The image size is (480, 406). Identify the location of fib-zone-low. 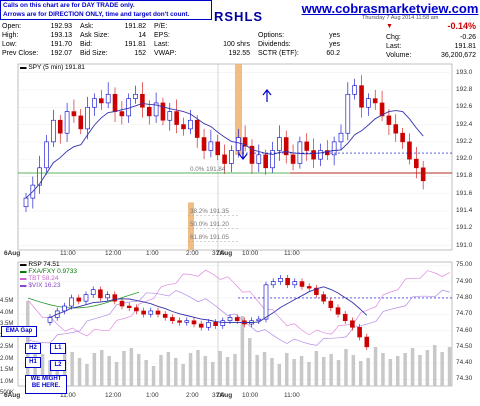
(191, 226).